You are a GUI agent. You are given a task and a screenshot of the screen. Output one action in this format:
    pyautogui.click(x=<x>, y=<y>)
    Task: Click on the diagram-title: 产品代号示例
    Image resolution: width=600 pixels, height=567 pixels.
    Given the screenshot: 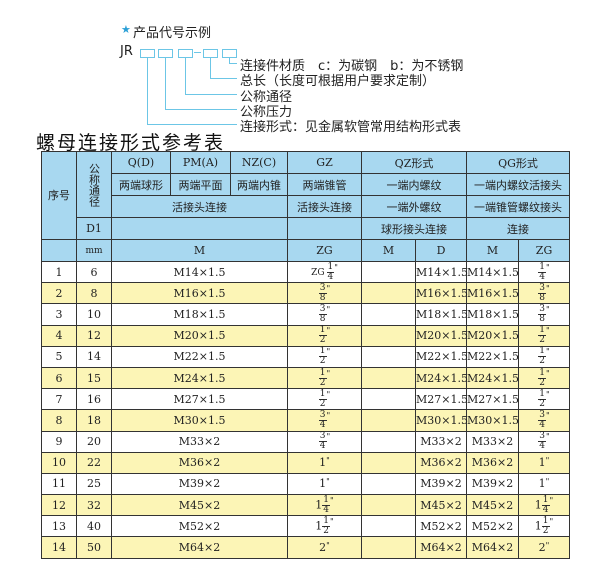 What is the action you would take?
    pyautogui.click(x=172, y=33)
    